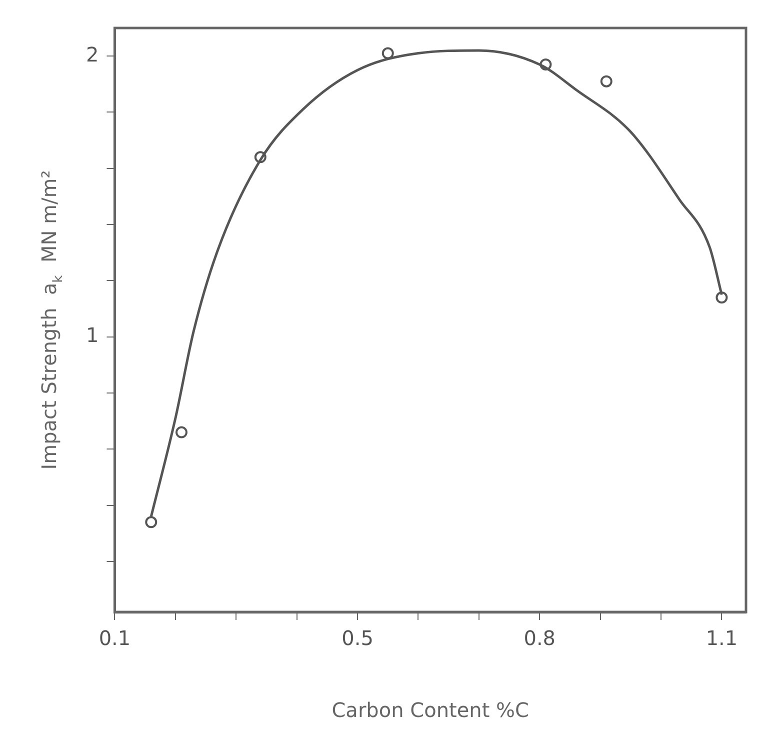 This screenshot has height=752, width=763. What do you see at coordinates (722, 638) in the screenshot?
I see `x-tick-label: 1.1` at bounding box center [722, 638].